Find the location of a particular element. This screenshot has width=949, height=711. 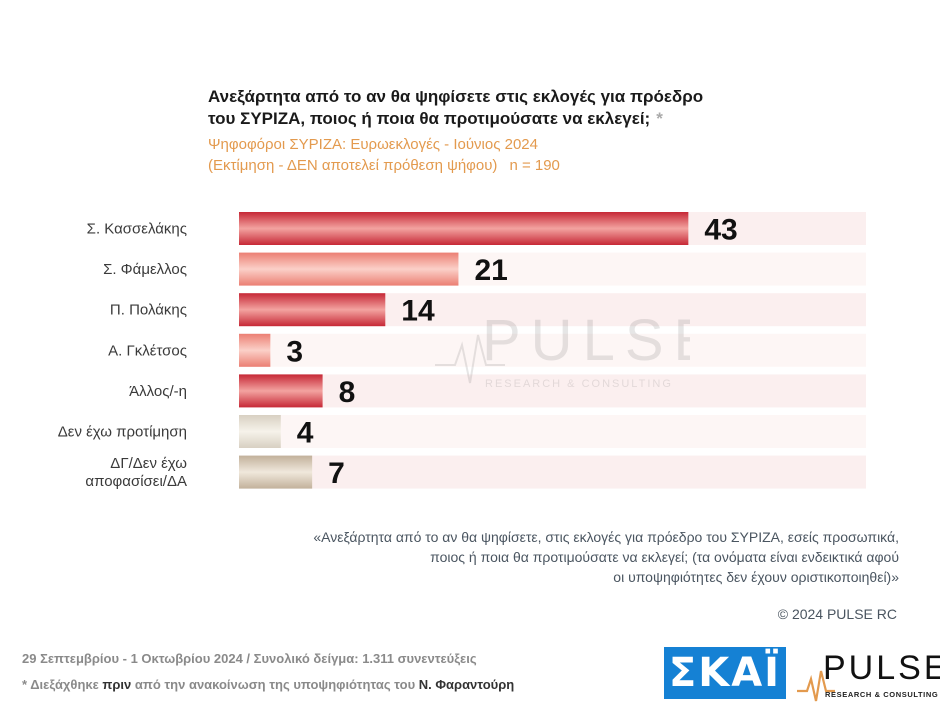

bar-value-label: 8 is located at coordinates (347, 392).